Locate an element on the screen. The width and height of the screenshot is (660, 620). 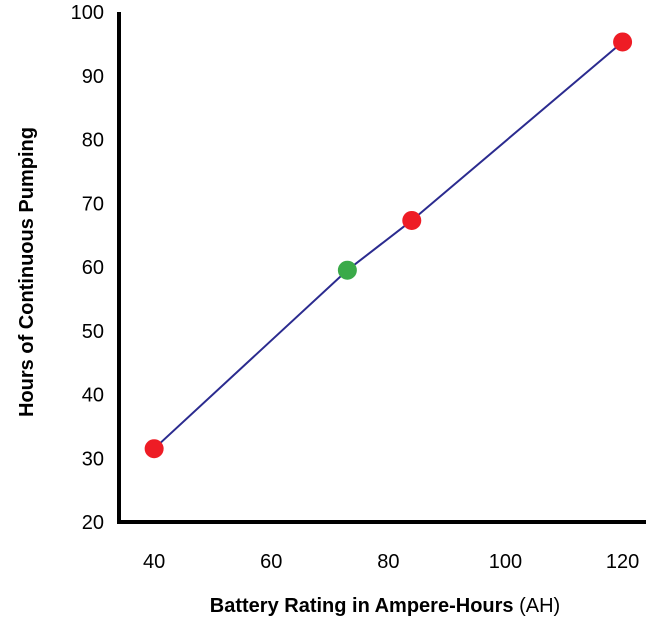
x-axis-title: Battery Rating in Ampere-Hours (AH) is located at coordinates (385, 606).